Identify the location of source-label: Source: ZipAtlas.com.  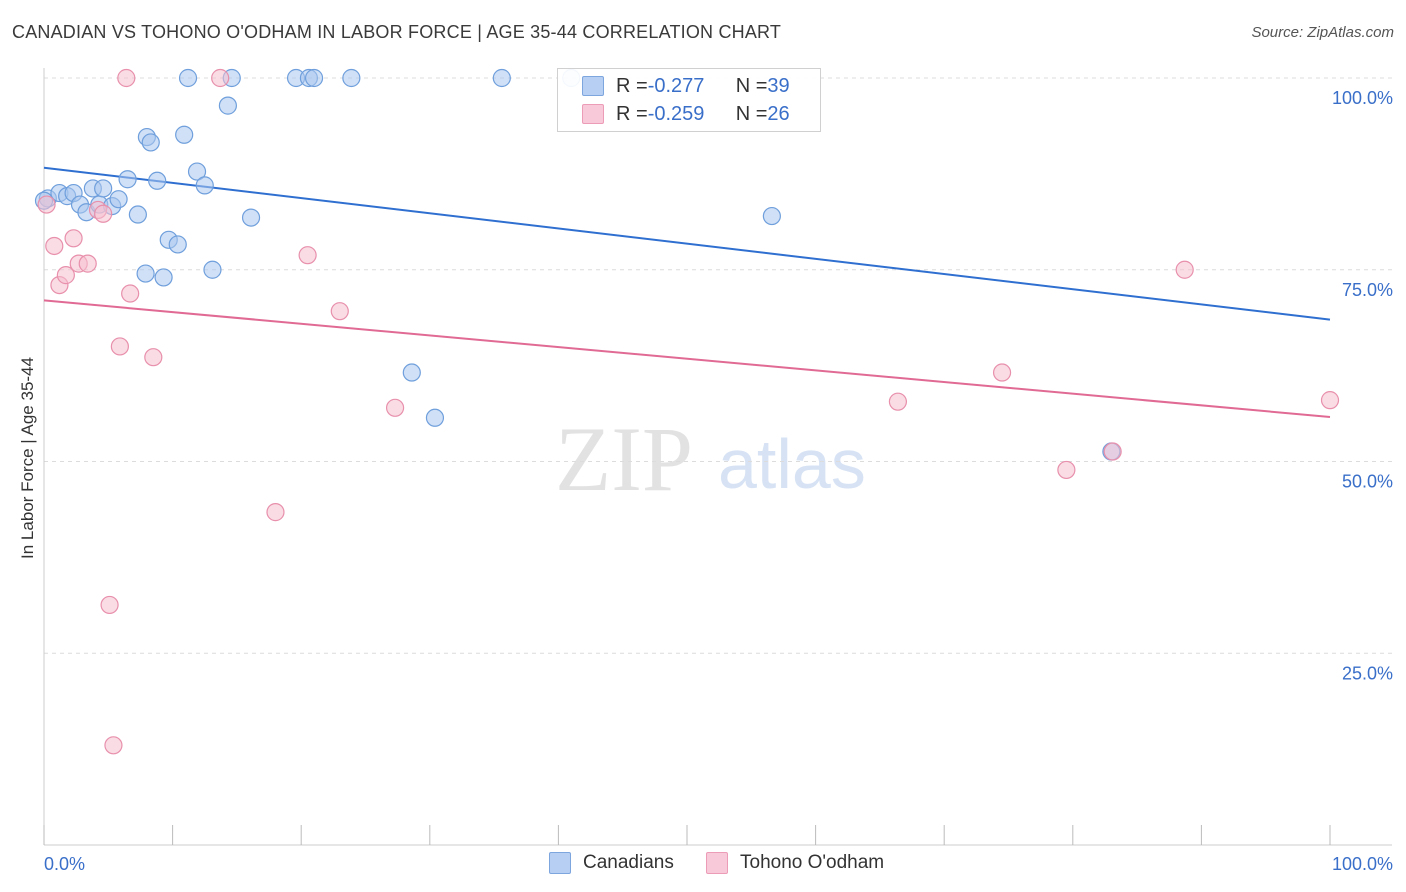
(1322, 32).